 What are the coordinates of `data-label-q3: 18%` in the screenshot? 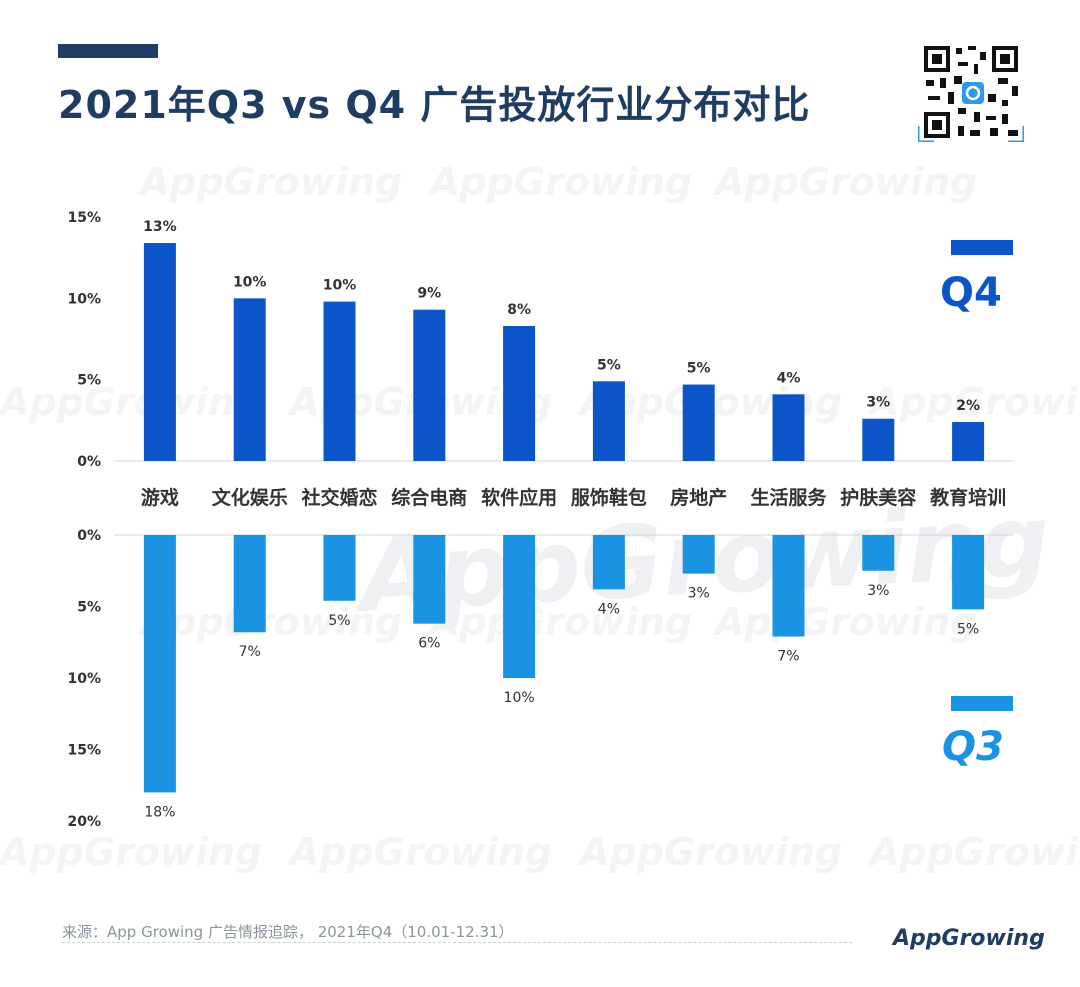 It's located at (159, 812).